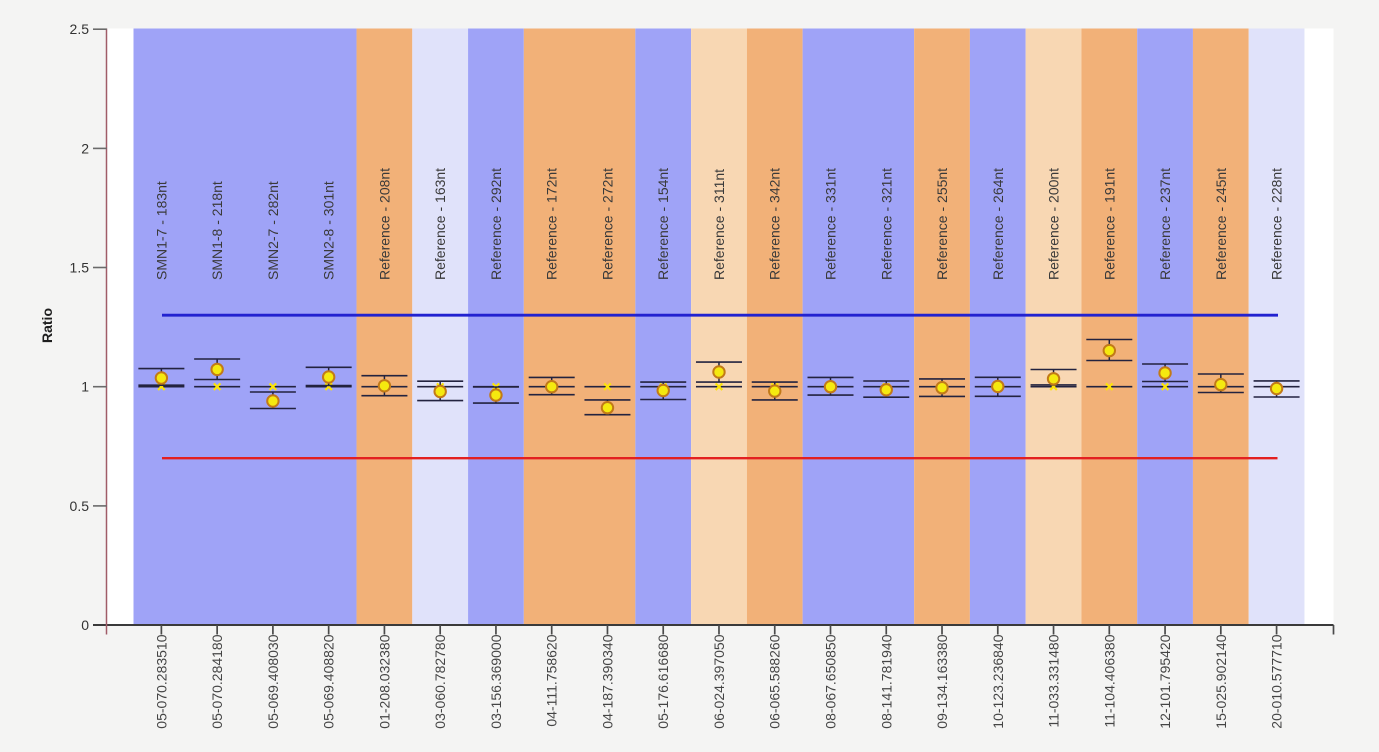  I want to click on svg-text: Reference - 272nt, so click(607, 224).